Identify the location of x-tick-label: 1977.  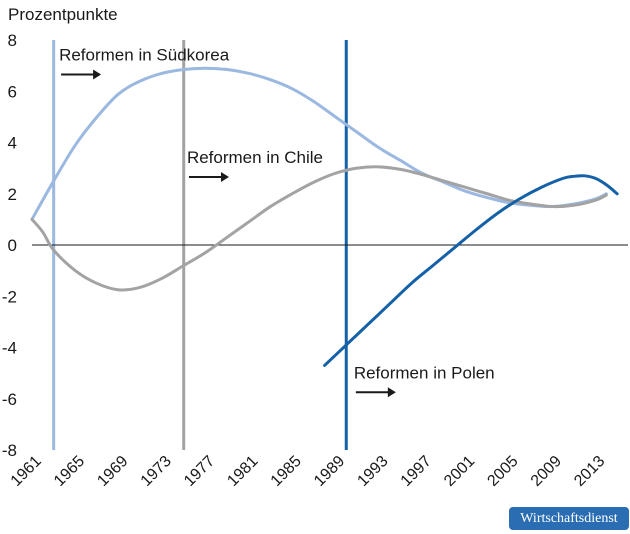
(199, 471).